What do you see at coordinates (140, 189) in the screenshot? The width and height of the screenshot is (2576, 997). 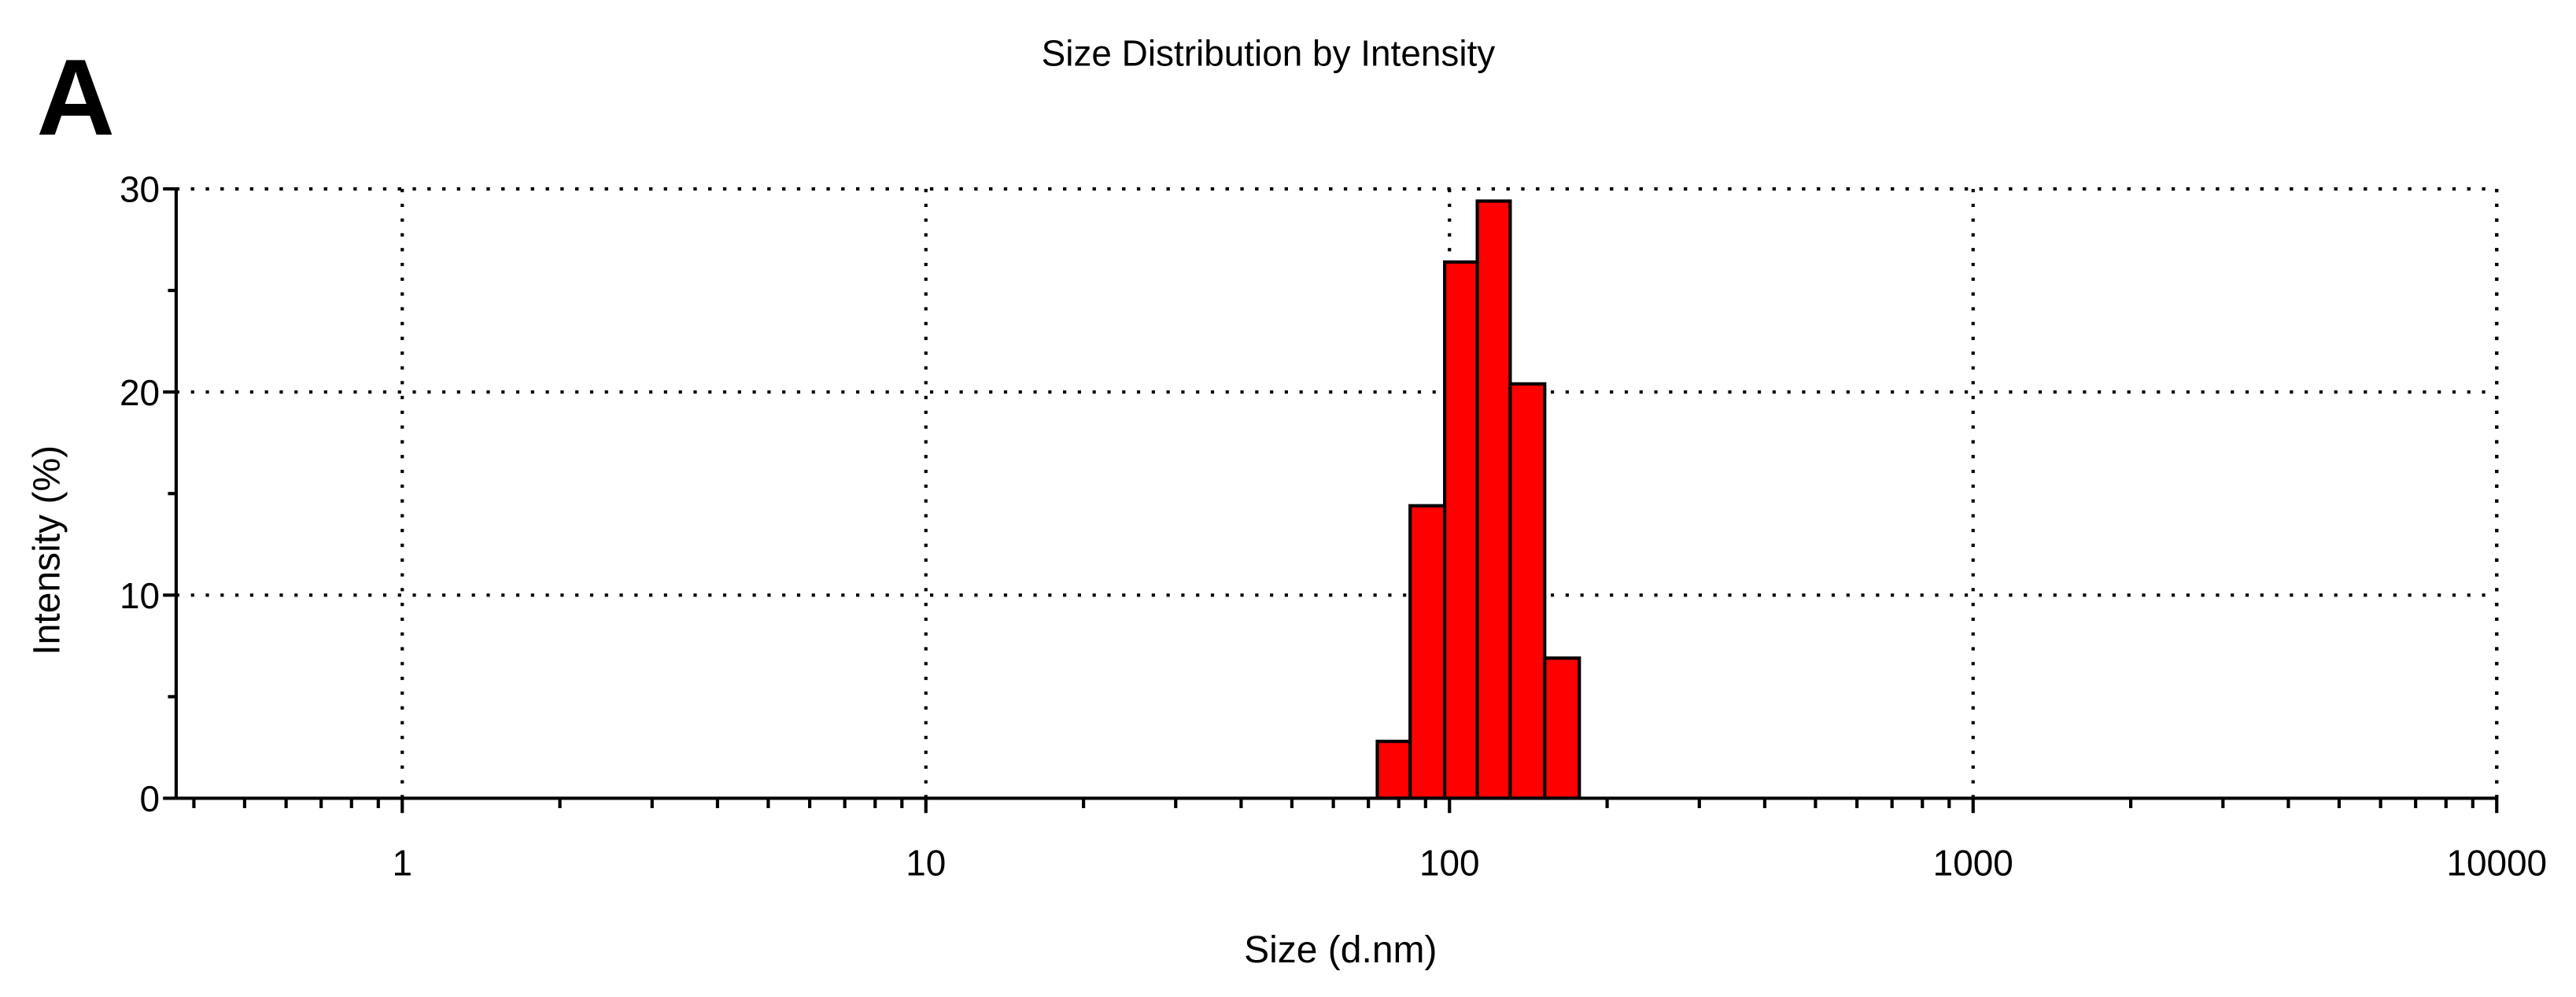 I see `y-tick-label: 30` at bounding box center [140, 189].